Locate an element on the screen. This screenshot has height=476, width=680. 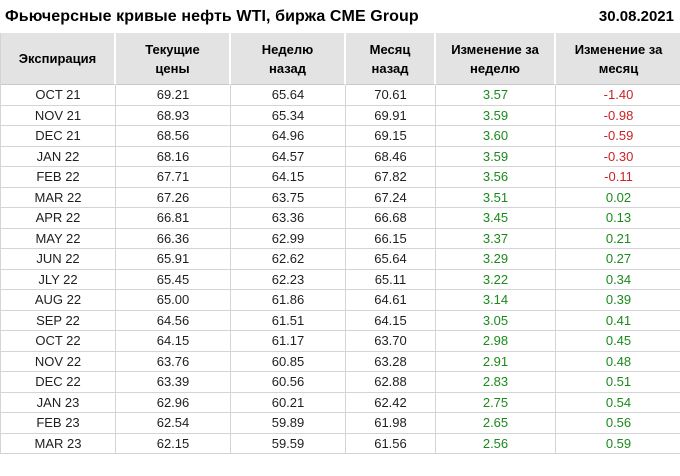
table-row: JLY 22 65.45 62.23 65.11 3.22 0.34 is located at coordinates (340, 279).